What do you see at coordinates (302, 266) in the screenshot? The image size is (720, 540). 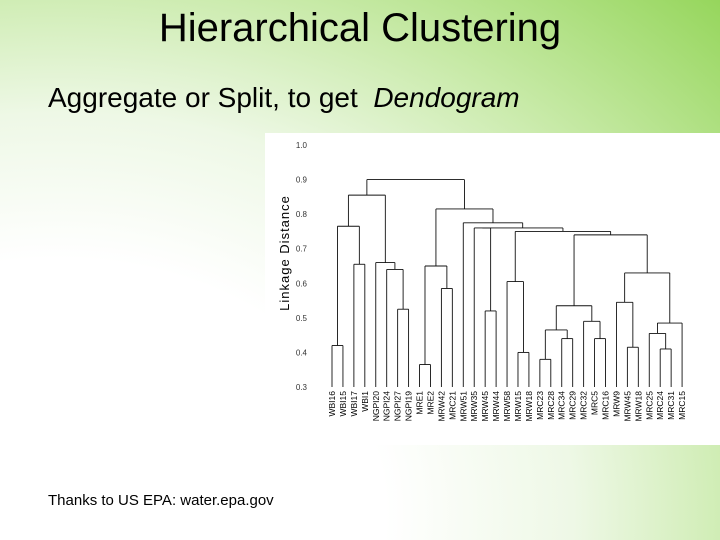 I see `y-axis: 1.0 0.9 0.8 0.7 0.6 0.5 0.4 0.3` at bounding box center [302, 266].